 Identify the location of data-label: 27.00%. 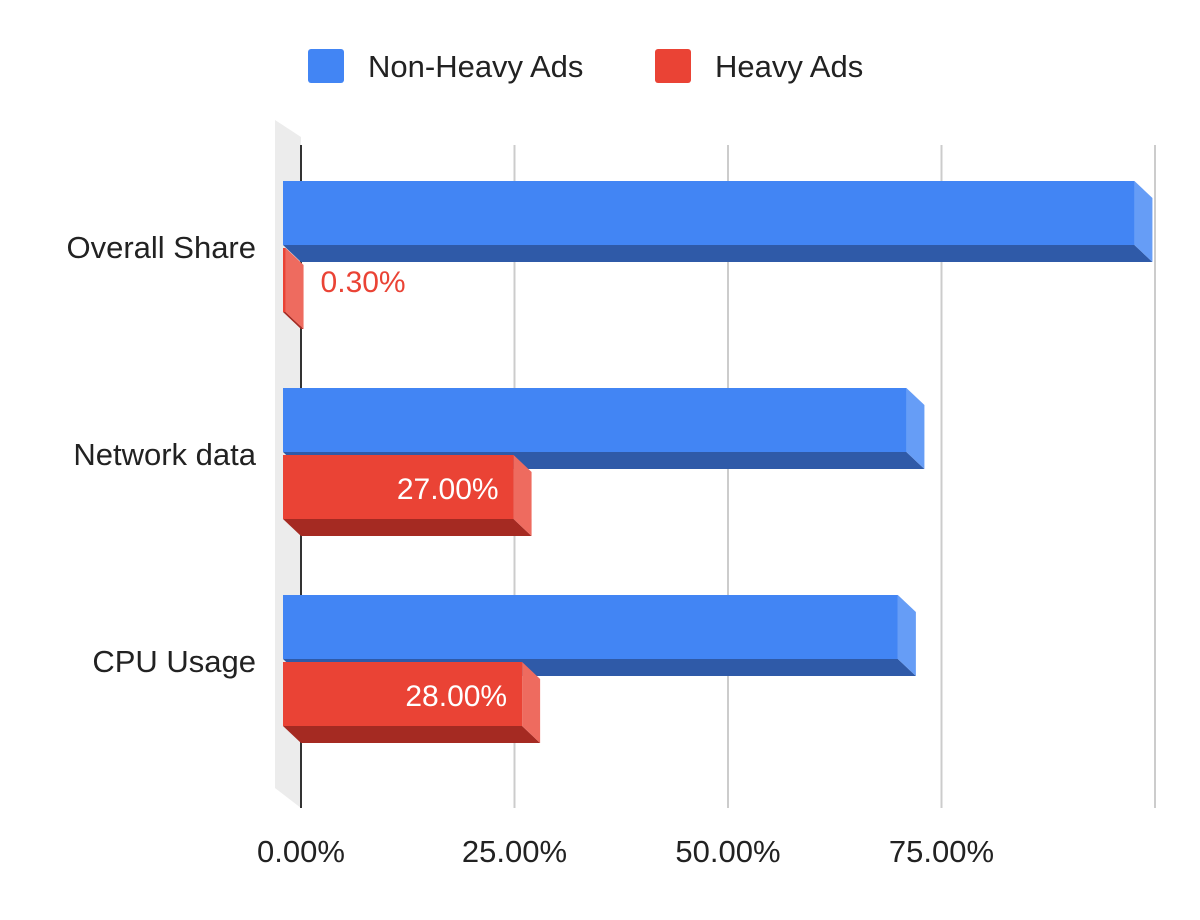
(448, 489).